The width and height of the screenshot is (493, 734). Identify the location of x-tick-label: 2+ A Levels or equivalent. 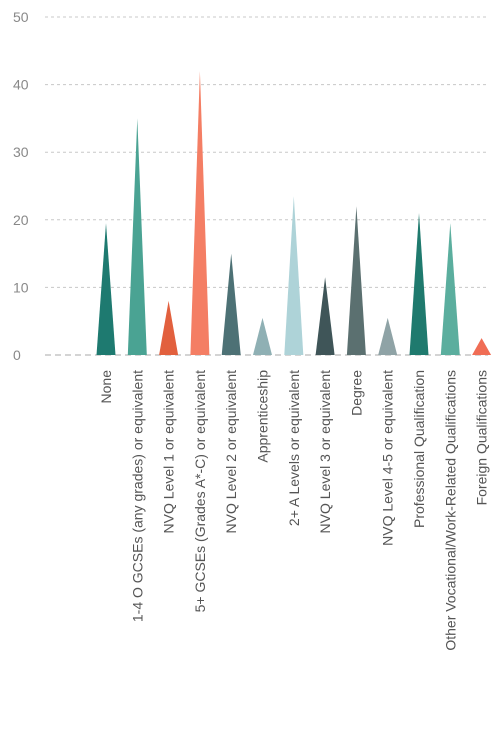
(294, 448).